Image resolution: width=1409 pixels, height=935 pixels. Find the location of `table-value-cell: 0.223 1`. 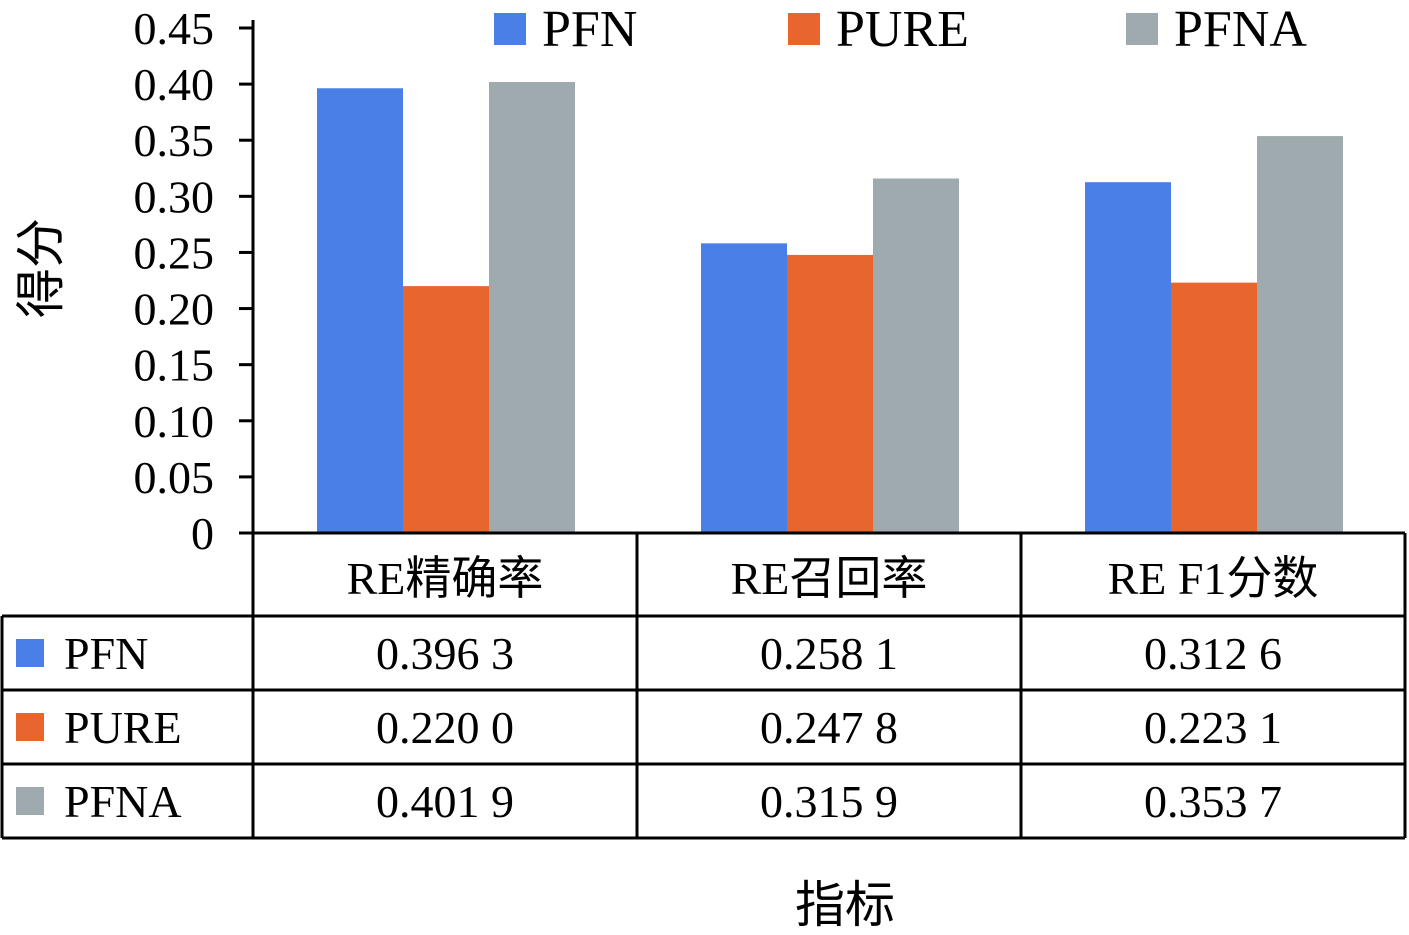

table-value-cell: 0.223 1 is located at coordinates (1213, 727).